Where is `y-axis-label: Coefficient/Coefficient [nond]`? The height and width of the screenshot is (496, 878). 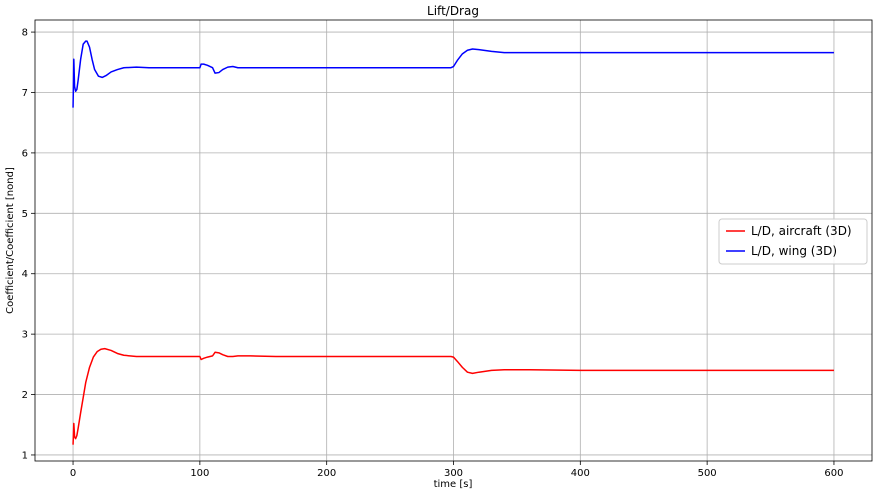
y-axis-label: Coefficient/Coefficient [nond] is located at coordinates (10, 240).